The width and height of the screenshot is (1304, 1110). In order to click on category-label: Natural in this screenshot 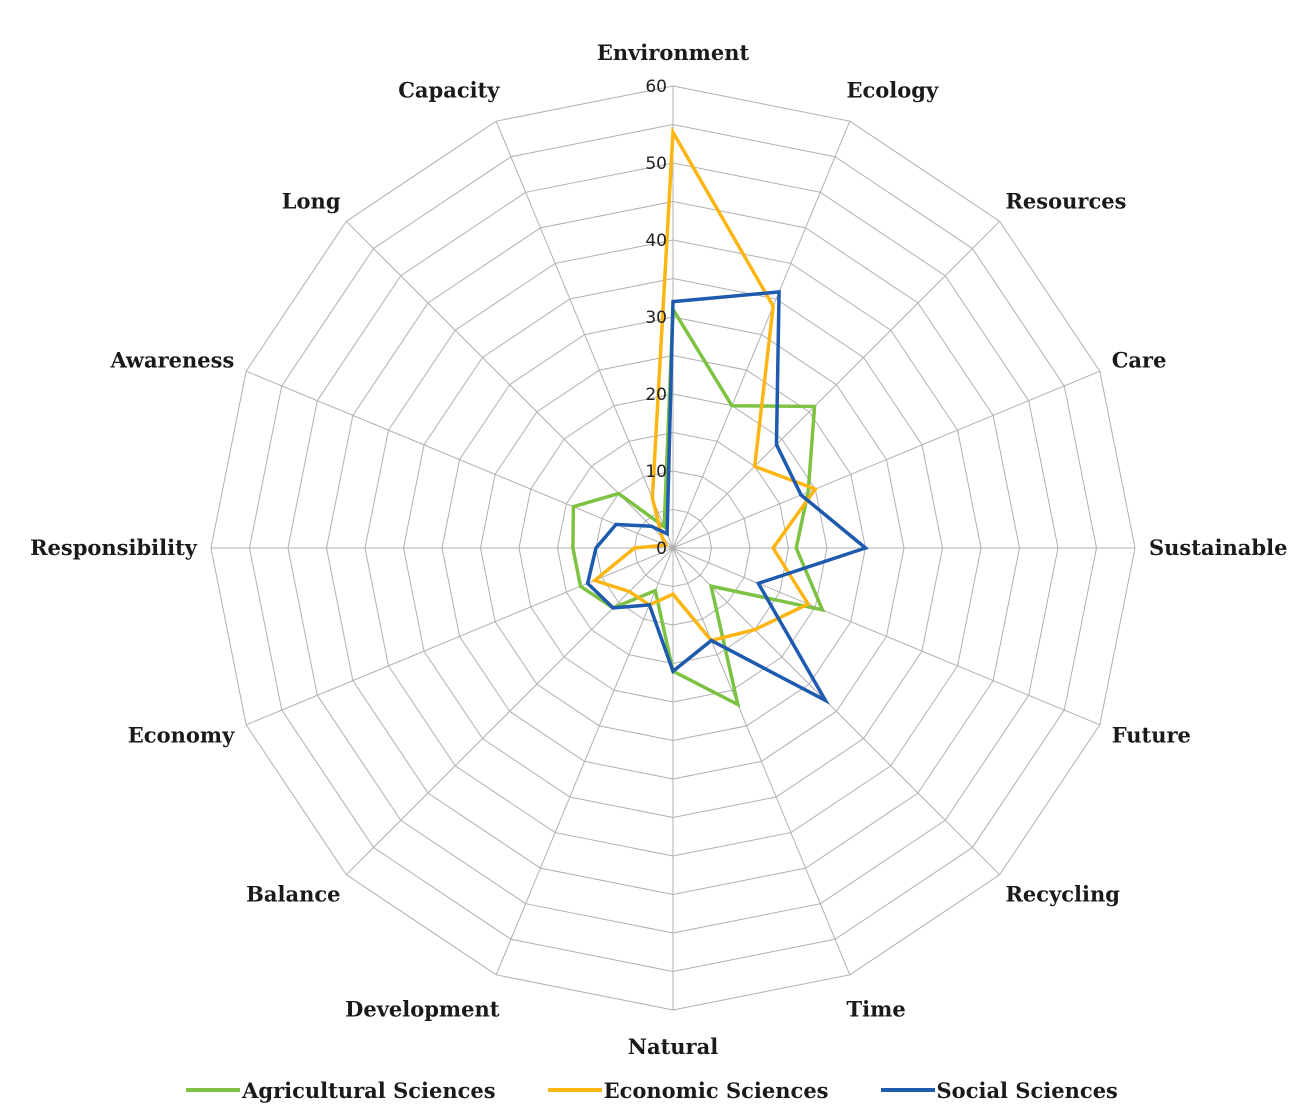, I will do `click(673, 1046)`.